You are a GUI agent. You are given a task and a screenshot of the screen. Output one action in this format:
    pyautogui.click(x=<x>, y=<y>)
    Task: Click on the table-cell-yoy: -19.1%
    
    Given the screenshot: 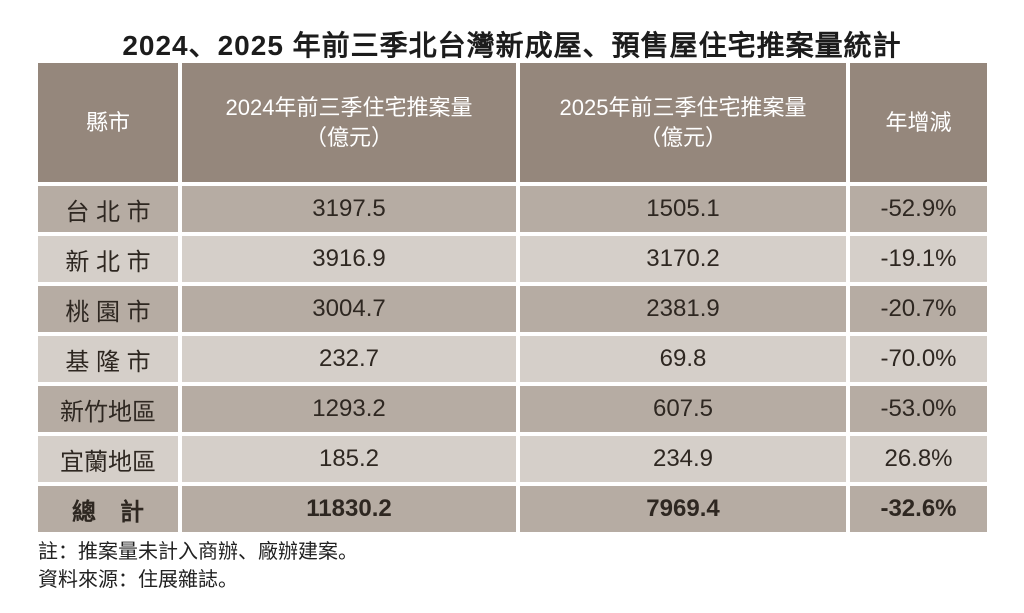 What is the action you would take?
    pyautogui.click(x=918, y=259)
    